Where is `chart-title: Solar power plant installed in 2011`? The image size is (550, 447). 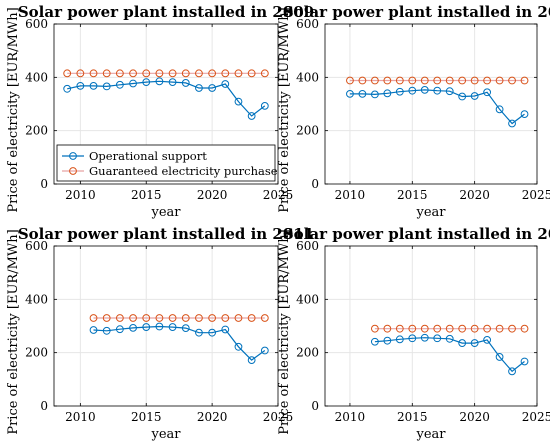 chart-title: Solar power plant installed in 2011 is located at coordinates (166, 234).